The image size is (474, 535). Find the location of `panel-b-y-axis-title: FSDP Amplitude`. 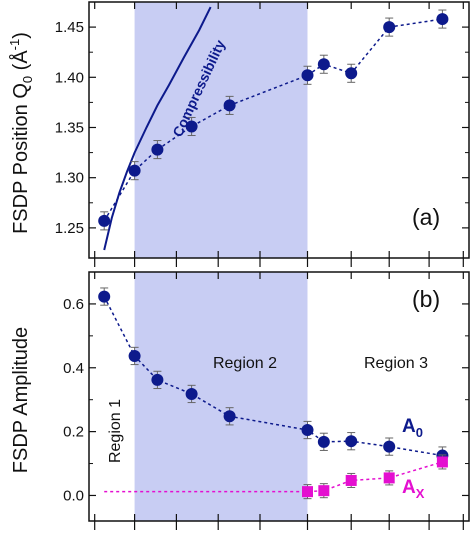

panel-b-y-axis-title: FSDP Amplitude is located at coordinates (21, 400).